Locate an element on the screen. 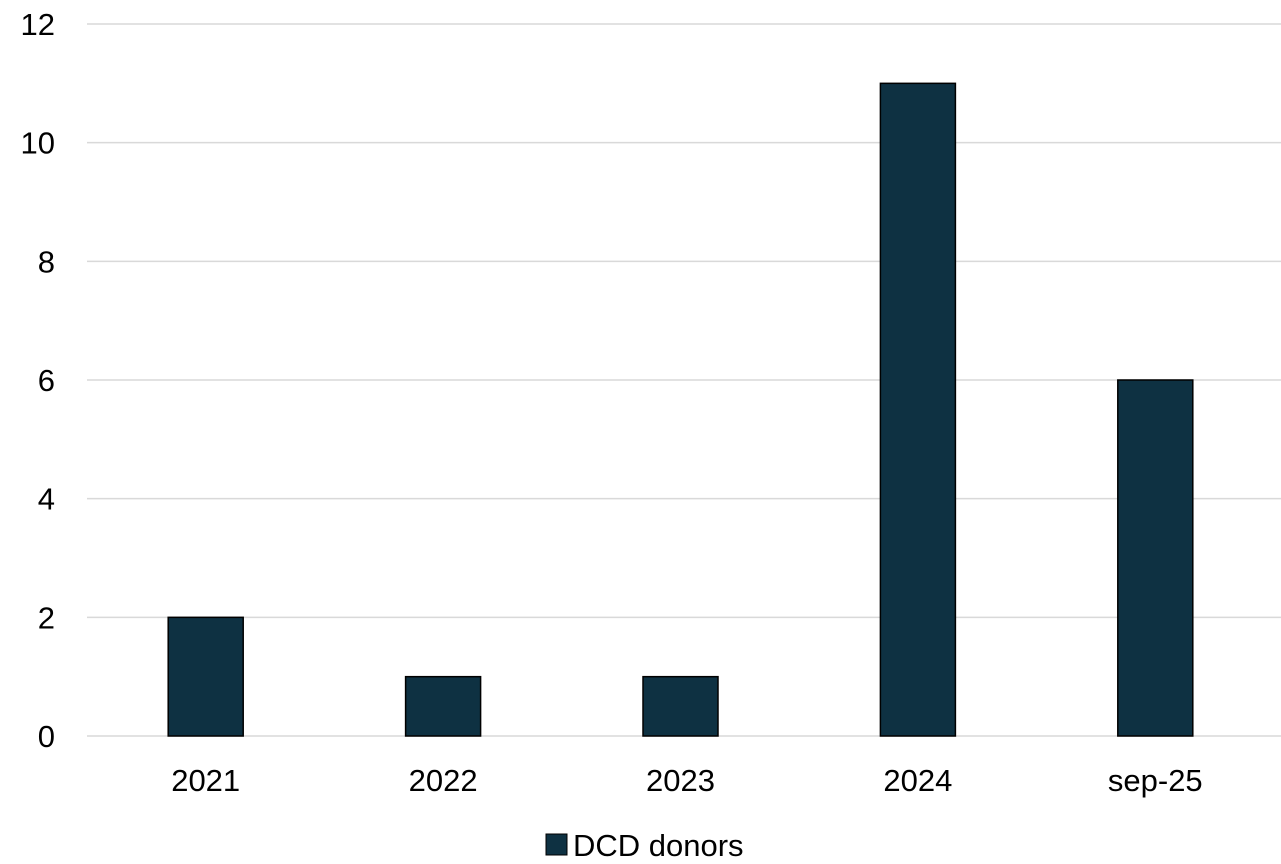  x-tick-label-sep-25: sep-25 is located at coordinates (1155, 780).